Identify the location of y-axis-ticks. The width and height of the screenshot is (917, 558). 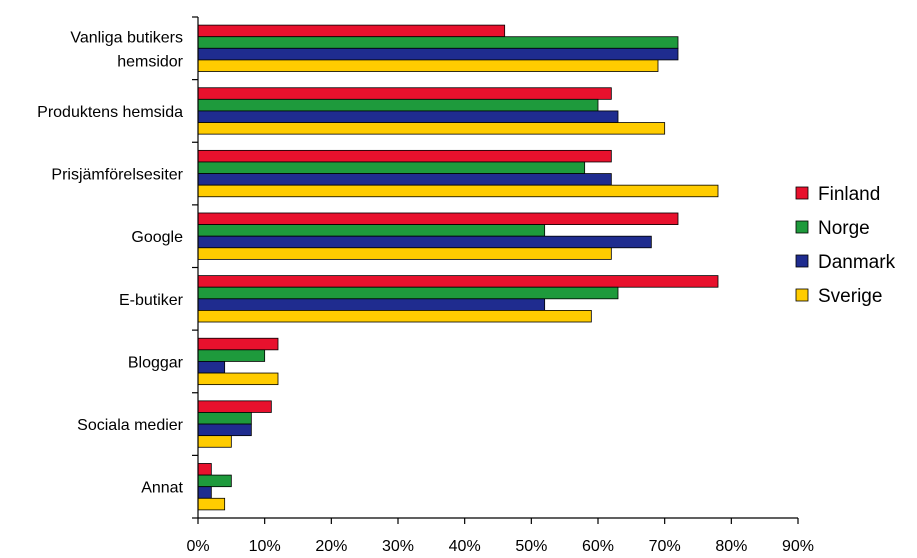
(195, 267).